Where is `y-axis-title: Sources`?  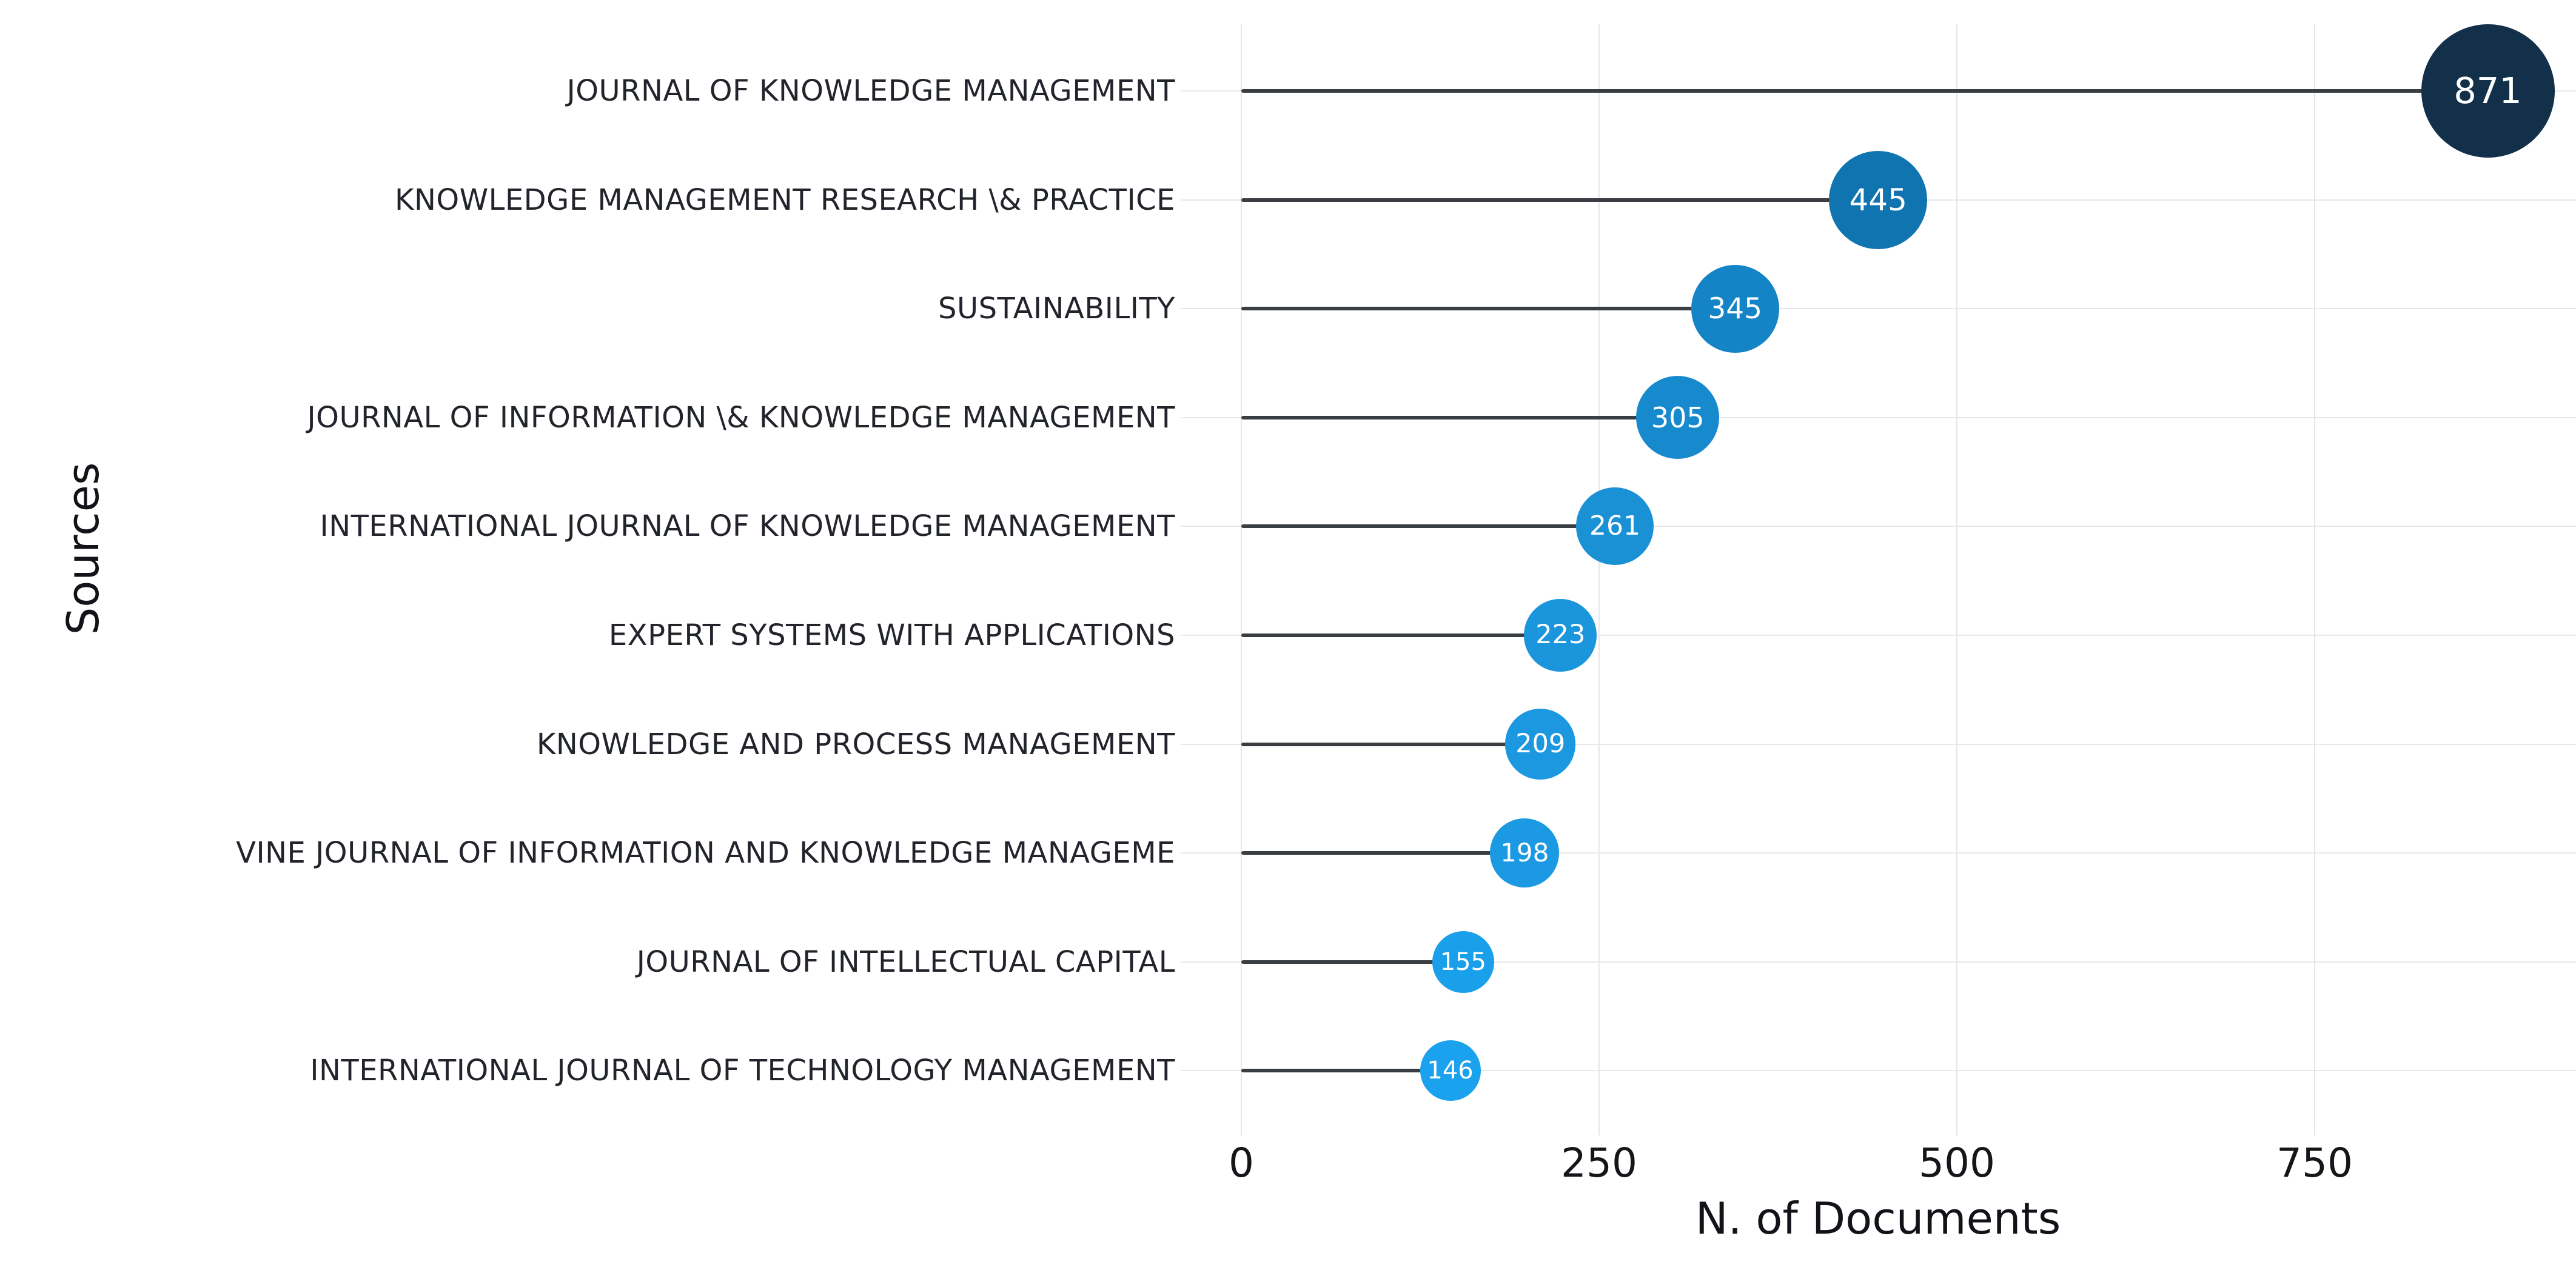
y-axis-title: Sources is located at coordinates (83, 548).